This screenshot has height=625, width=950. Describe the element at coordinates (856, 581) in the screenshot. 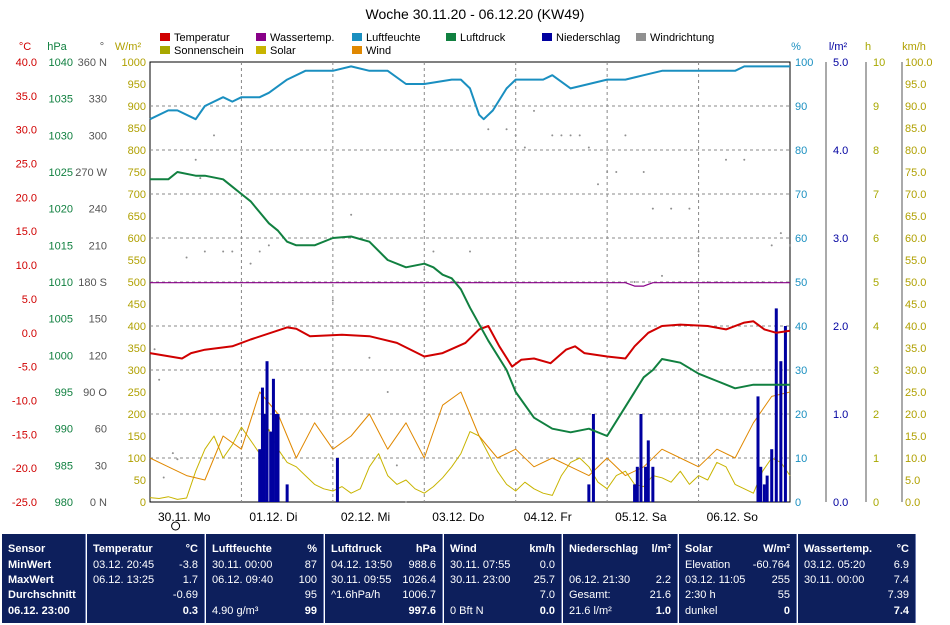

I see `wassertemp-row: 30.11. 00:00 7.4` at that location.